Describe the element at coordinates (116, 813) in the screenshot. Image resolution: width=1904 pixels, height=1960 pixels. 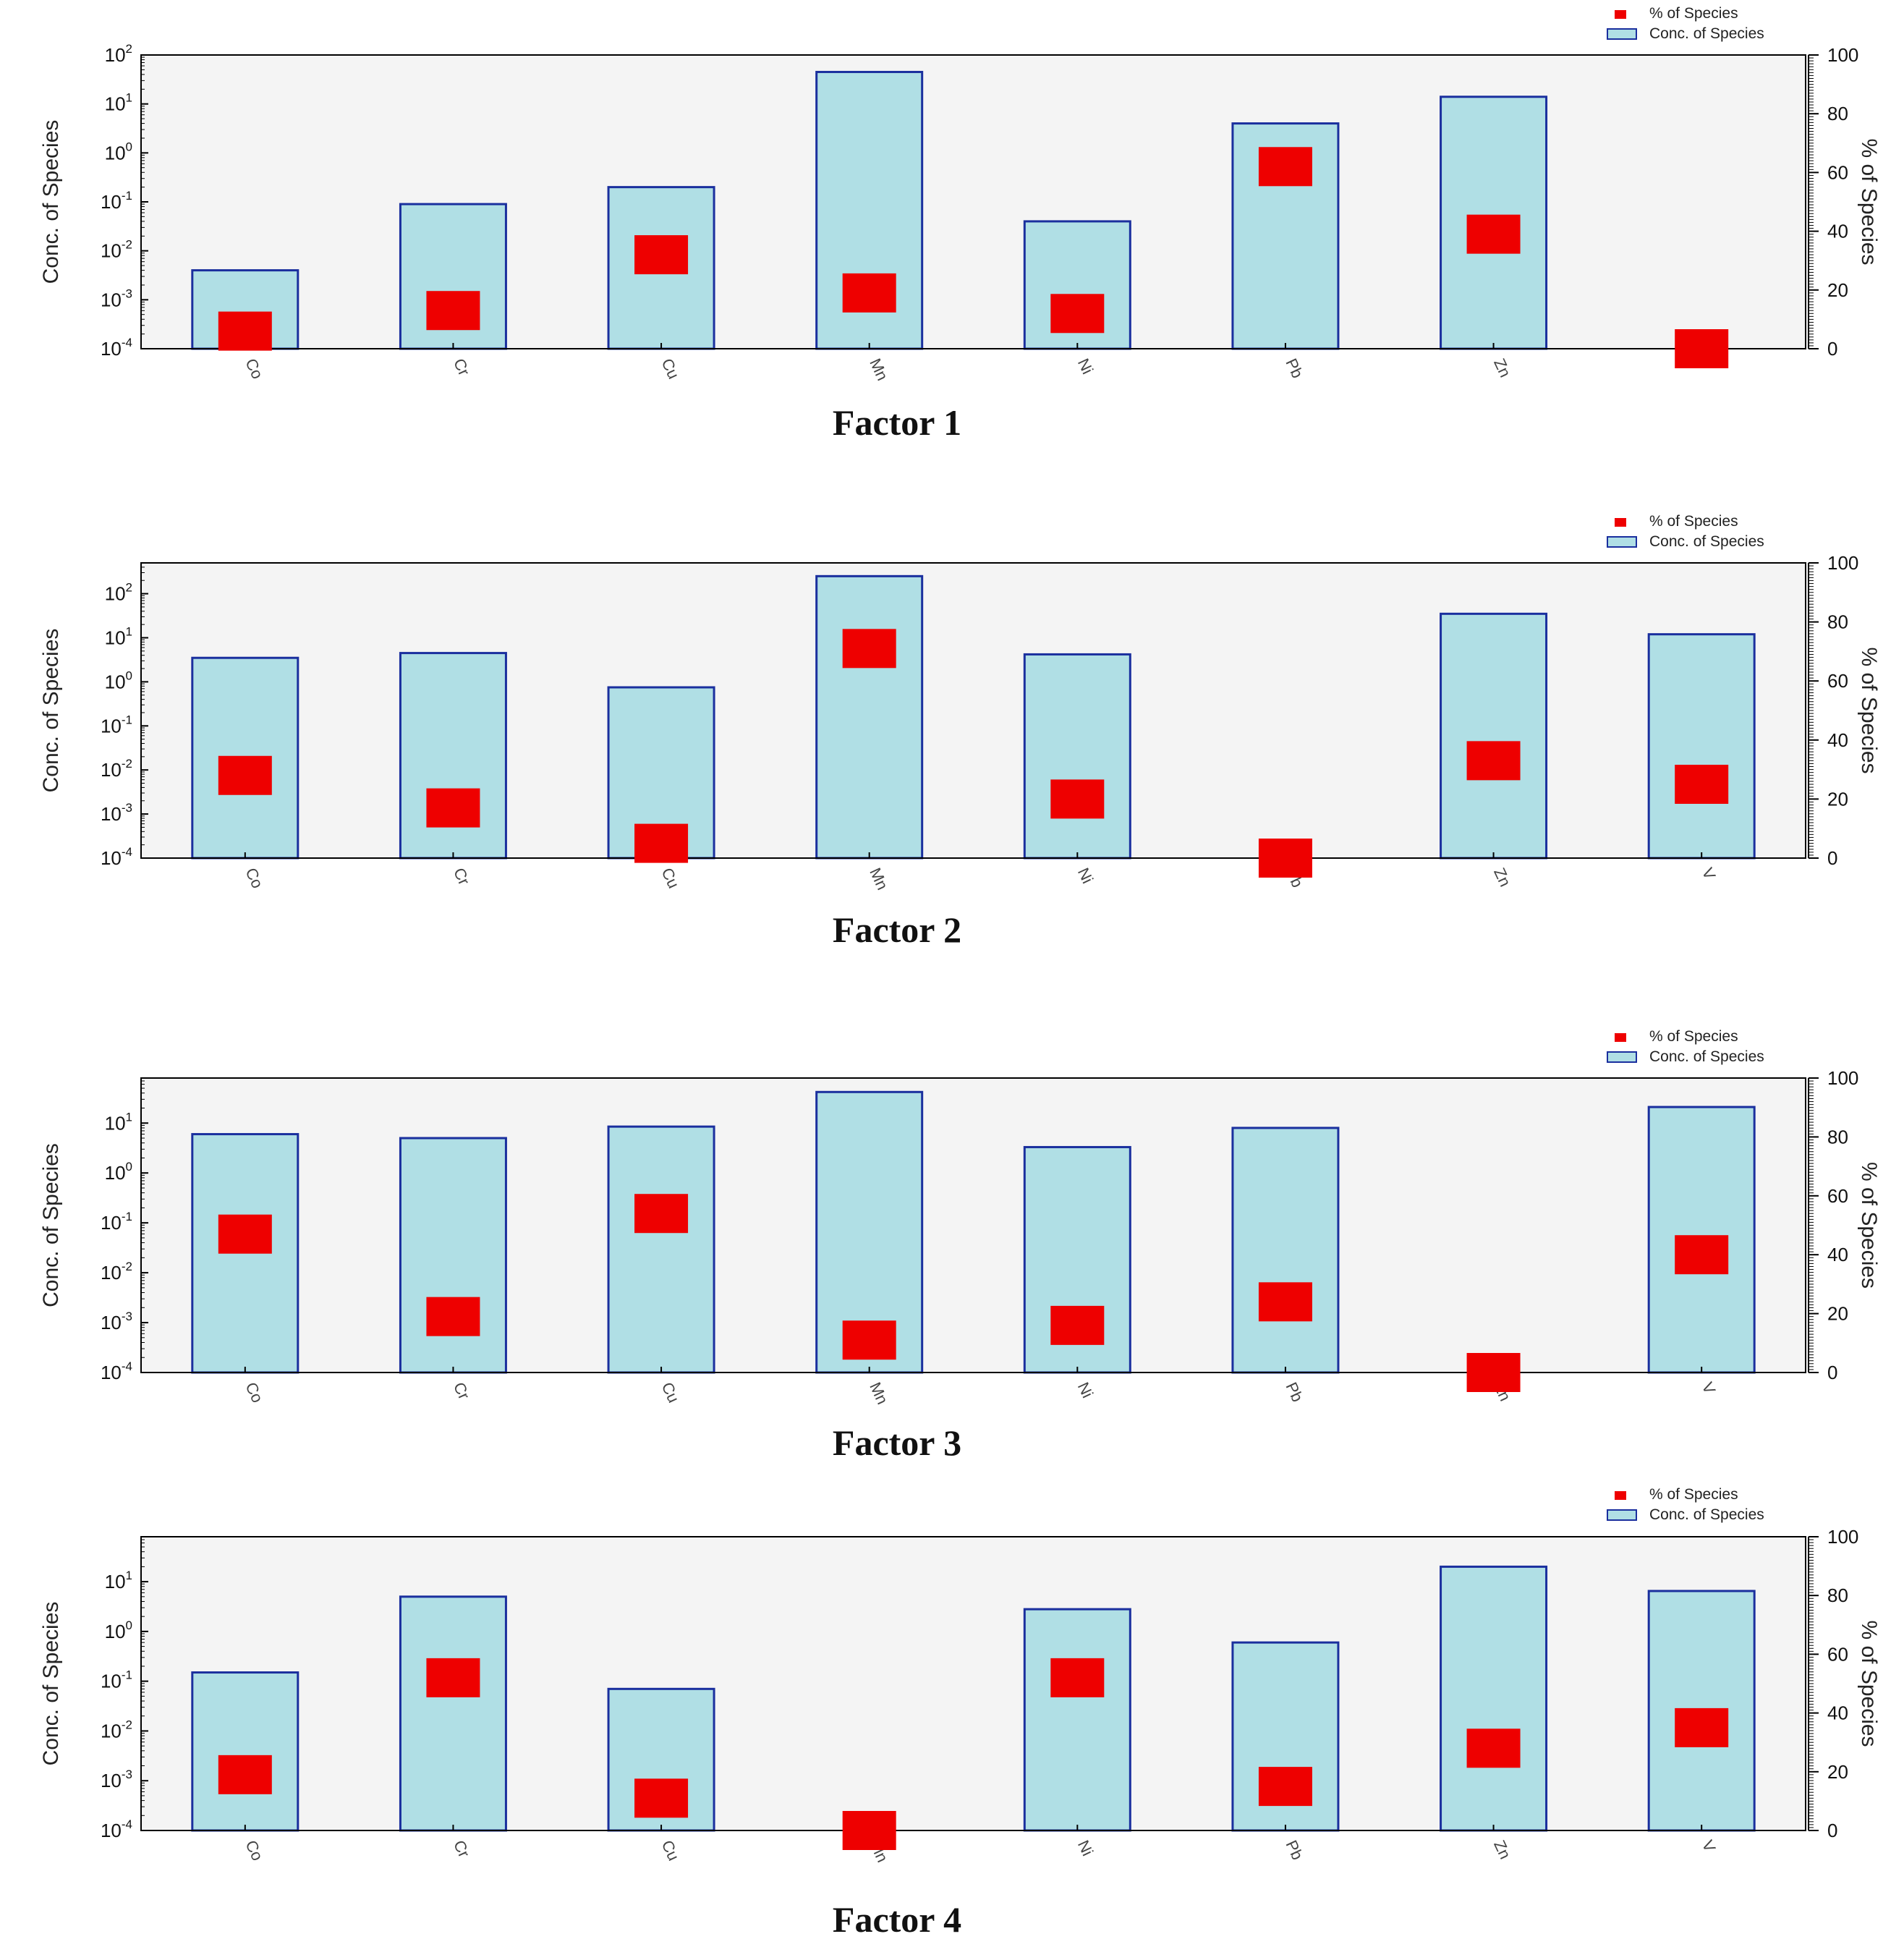
I see `y-tick-label: 10⁻³` at that location.